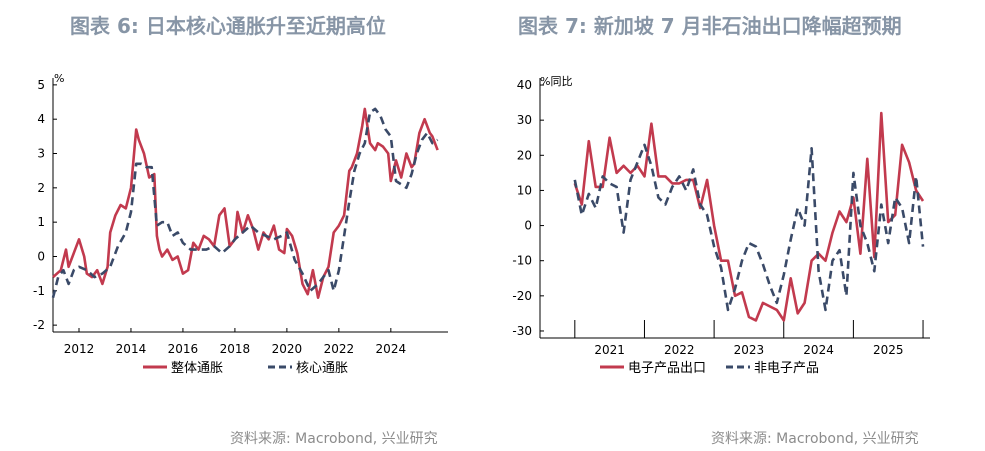 The width and height of the screenshot is (985, 451). What do you see at coordinates (524, 155) in the screenshot?
I see `right-y-tick-label: 20` at bounding box center [524, 155].